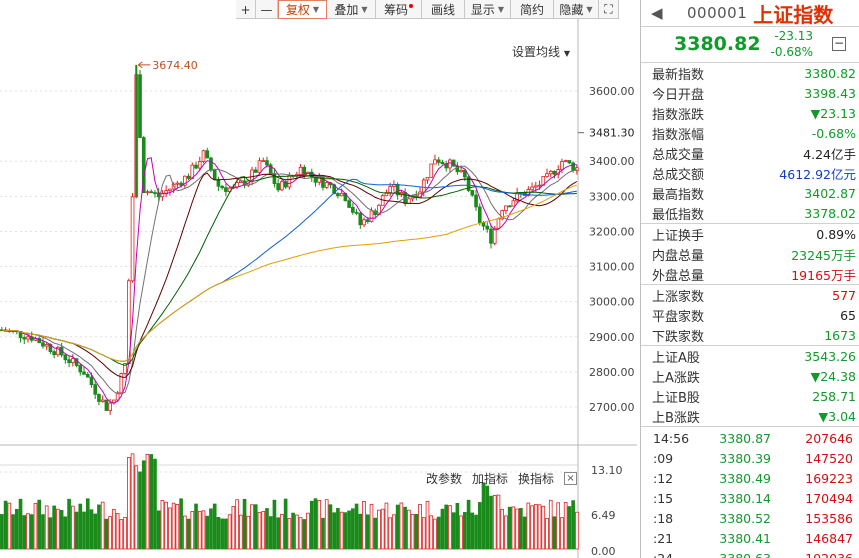  What do you see at coordinates (745, 498) in the screenshot?
I see `tick-price: 3380.14` at bounding box center [745, 498].